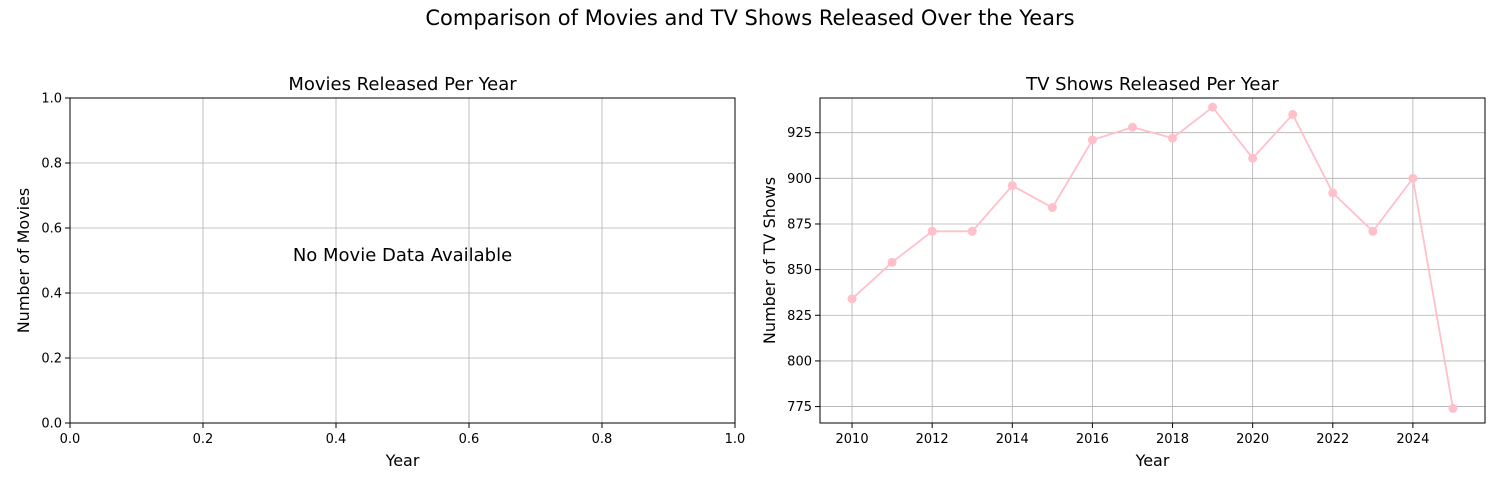  What do you see at coordinates (1252, 439) in the screenshot?
I see `tv-shows-x-tick-label: 2020` at bounding box center [1252, 439].